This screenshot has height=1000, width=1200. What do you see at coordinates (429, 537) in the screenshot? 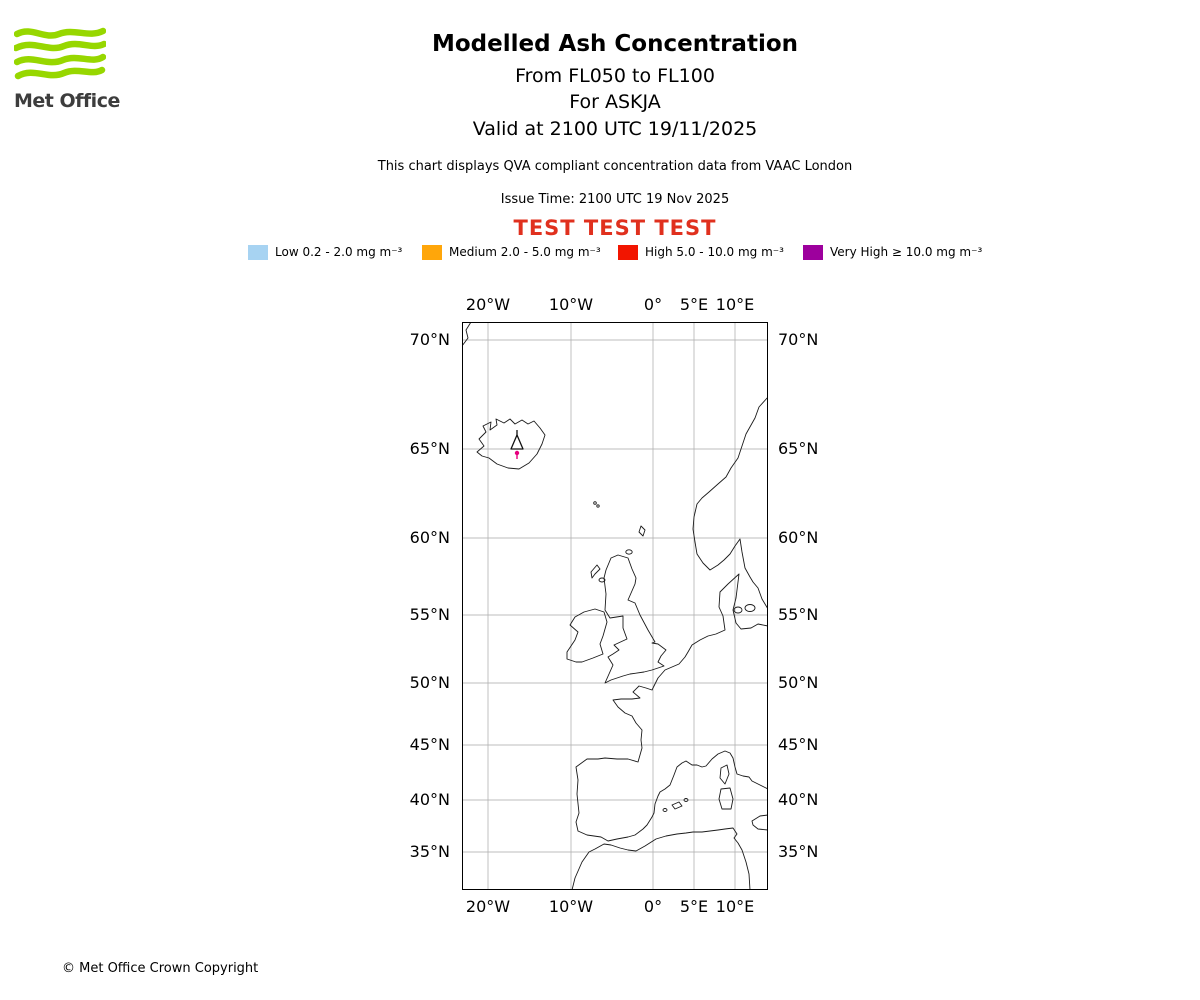
I see `lat-label-left-60n: 60°N` at bounding box center [429, 537].